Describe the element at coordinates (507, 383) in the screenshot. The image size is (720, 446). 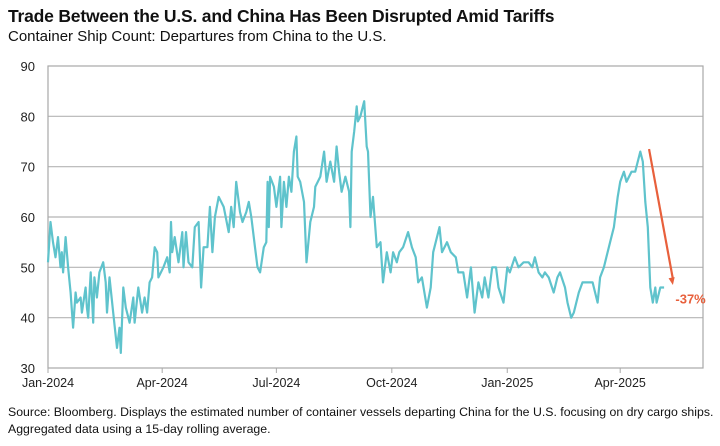
I see `x-tick-label: Jan-2025` at that location.